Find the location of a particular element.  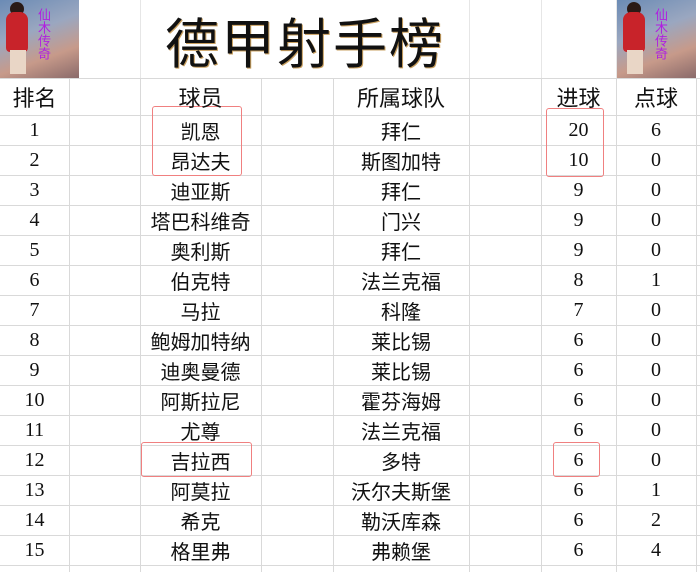

cell-penalties: 1 is located at coordinates (656, 490).